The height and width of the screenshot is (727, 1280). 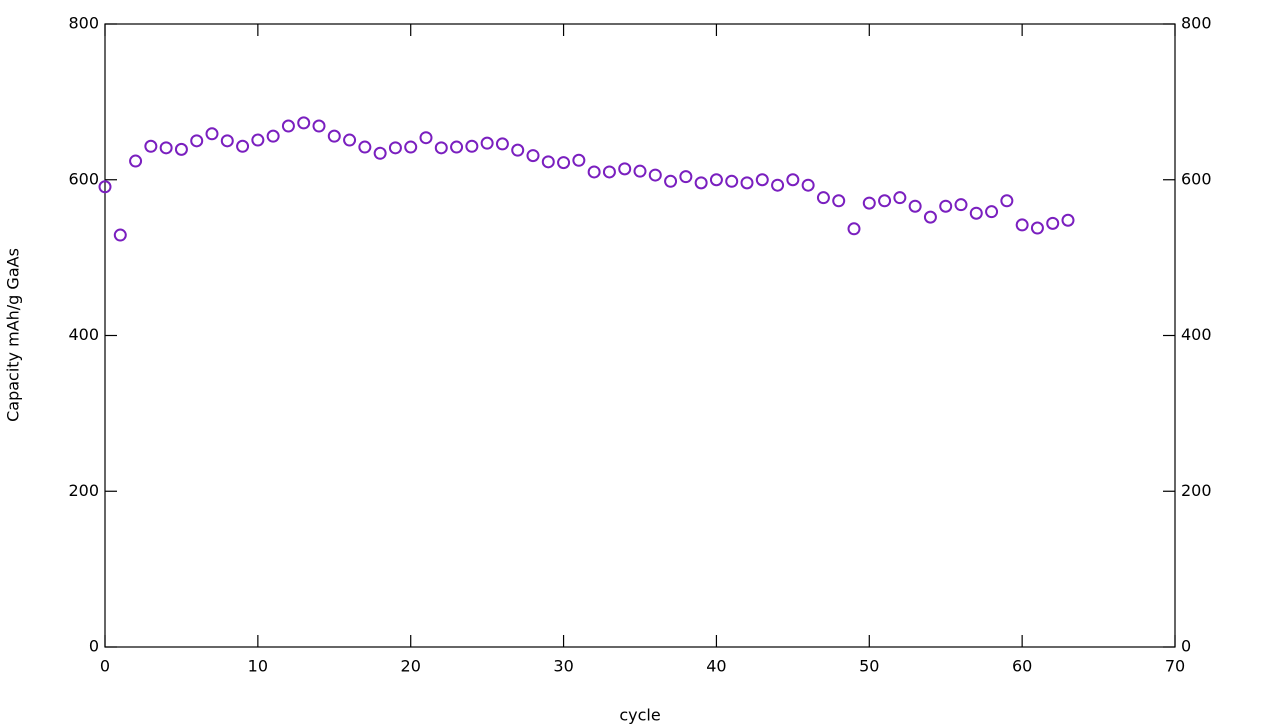 I want to click on y-tick-label: 400, so click(x=83, y=334).